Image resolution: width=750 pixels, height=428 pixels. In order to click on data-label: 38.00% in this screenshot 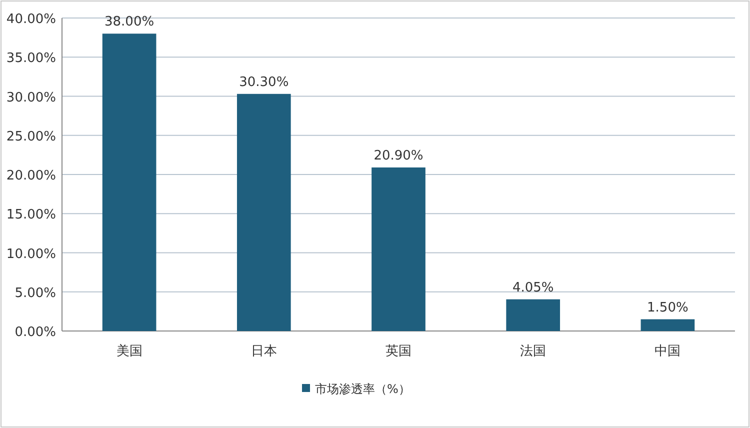, I will do `click(129, 22)`.